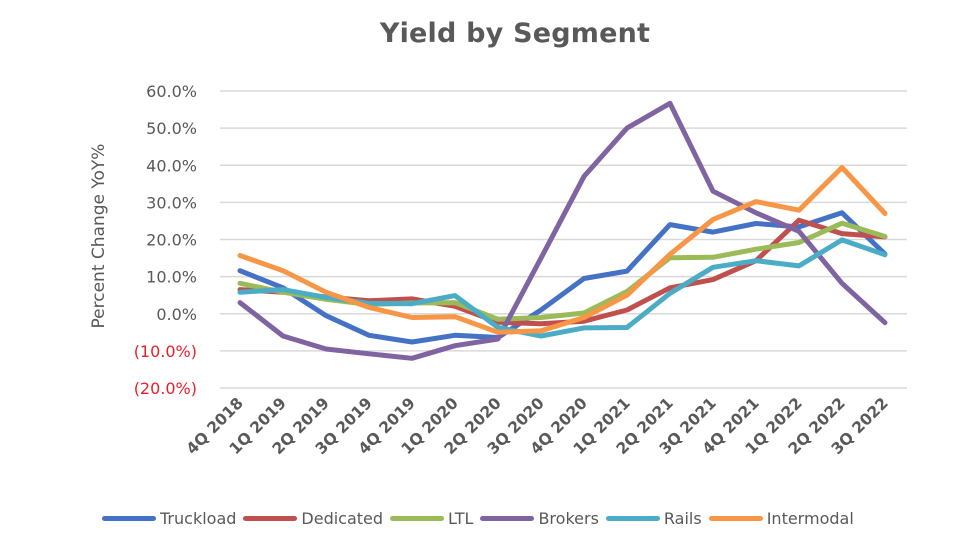 The image size is (980, 552). Describe the element at coordinates (176, 314) in the screenshot. I see `y-tick-label: 0.0%` at that location.